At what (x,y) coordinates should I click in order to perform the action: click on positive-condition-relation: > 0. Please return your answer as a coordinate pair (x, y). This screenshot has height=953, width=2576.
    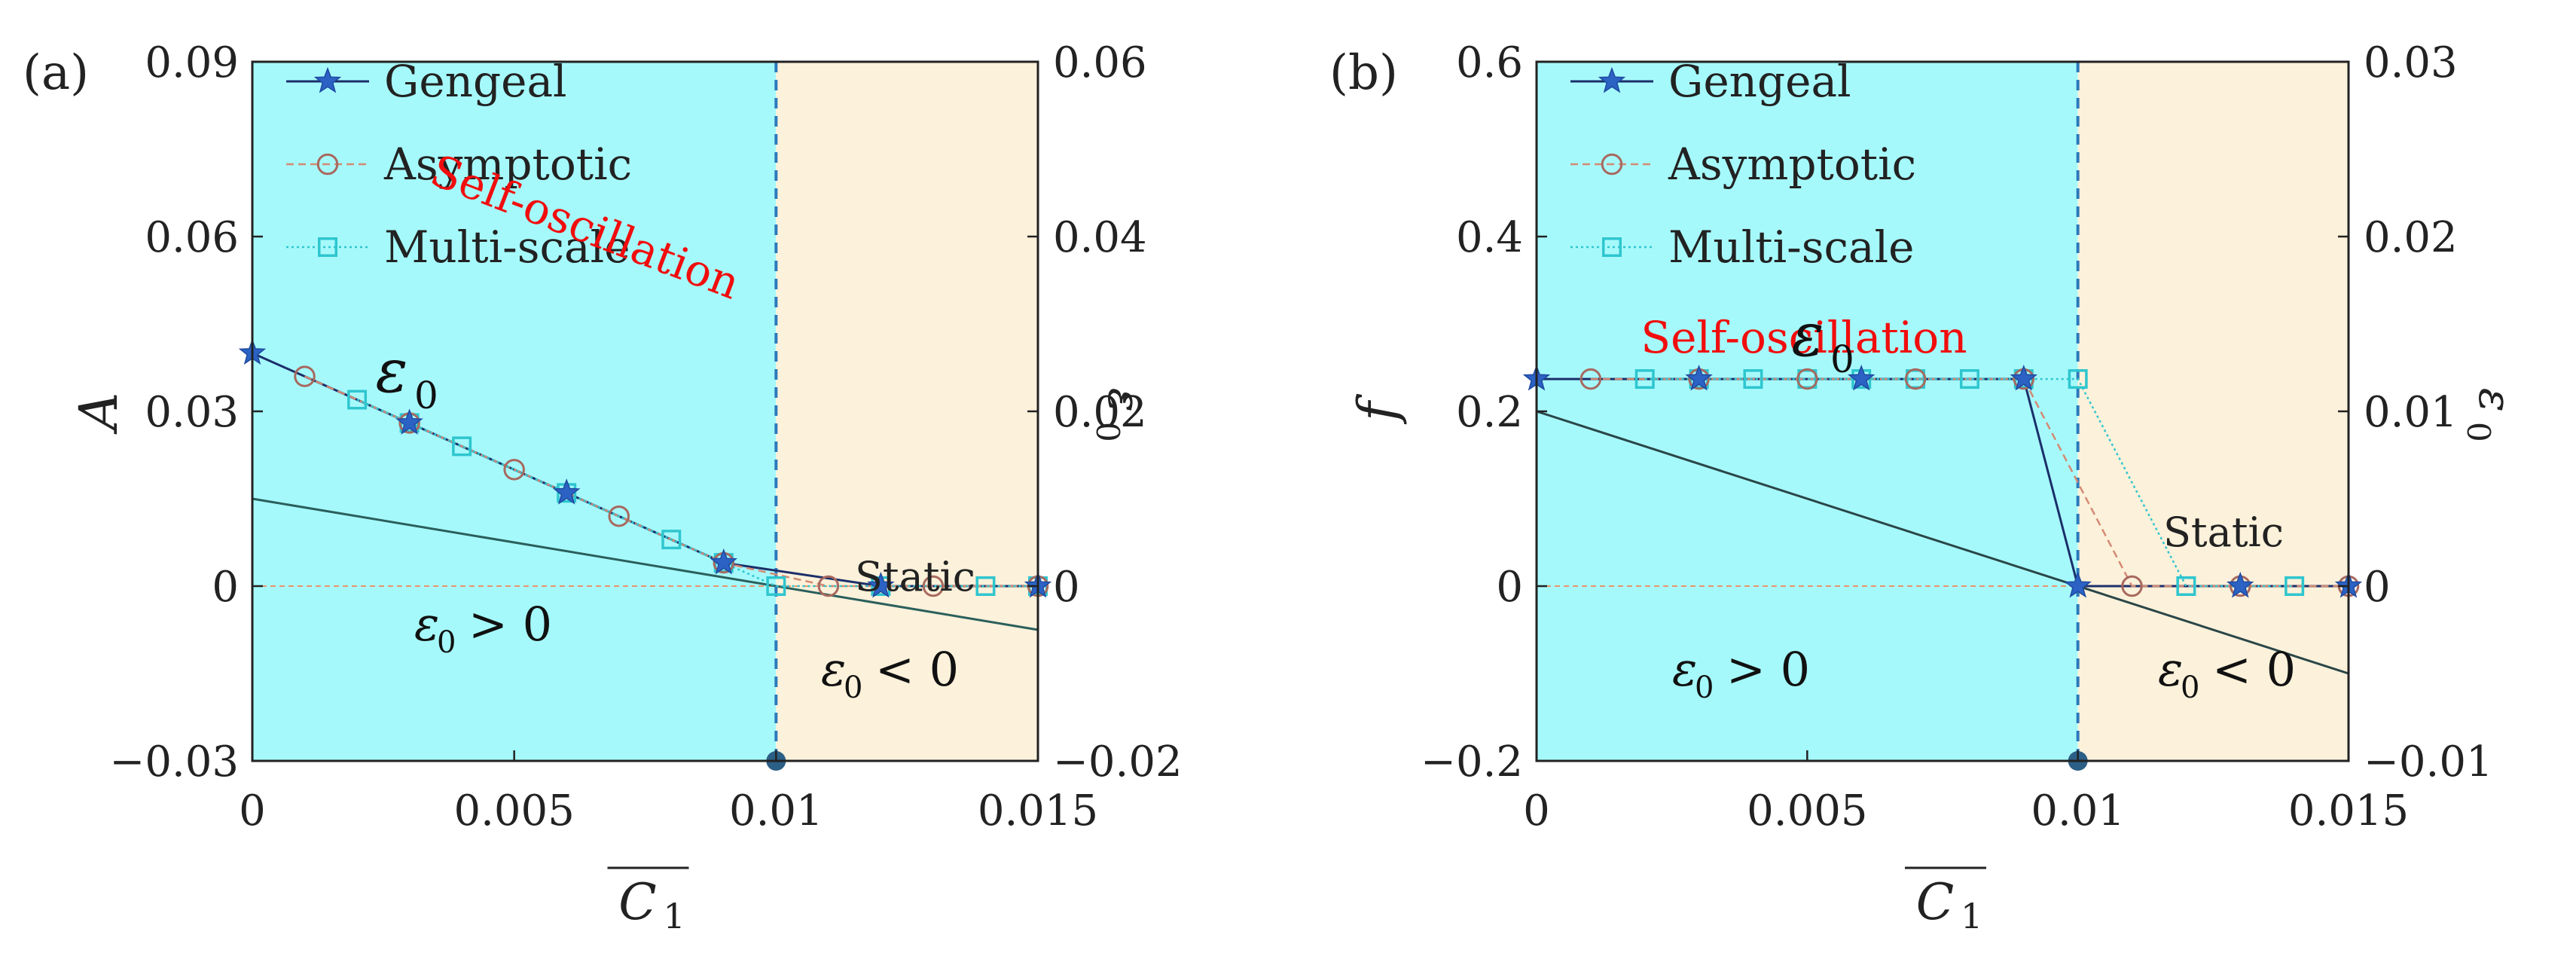
    Looking at the image, I should click on (1768, 669).